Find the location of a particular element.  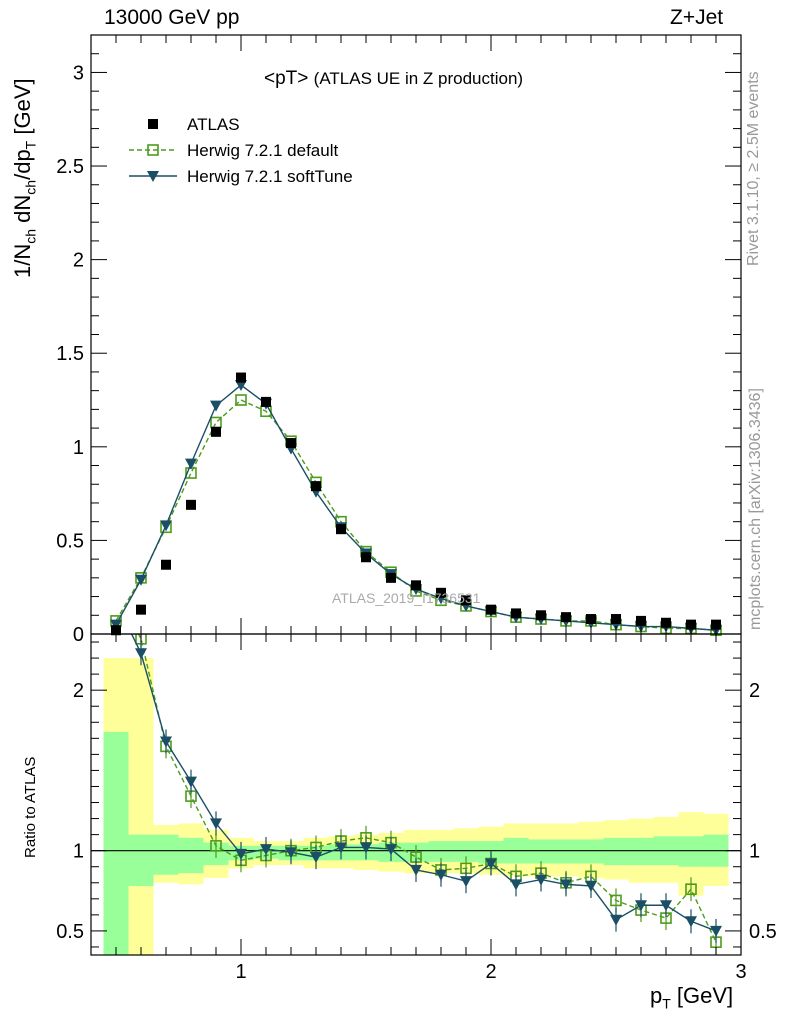

ratio-band-outer-bin is located at coordinates (141, 806).